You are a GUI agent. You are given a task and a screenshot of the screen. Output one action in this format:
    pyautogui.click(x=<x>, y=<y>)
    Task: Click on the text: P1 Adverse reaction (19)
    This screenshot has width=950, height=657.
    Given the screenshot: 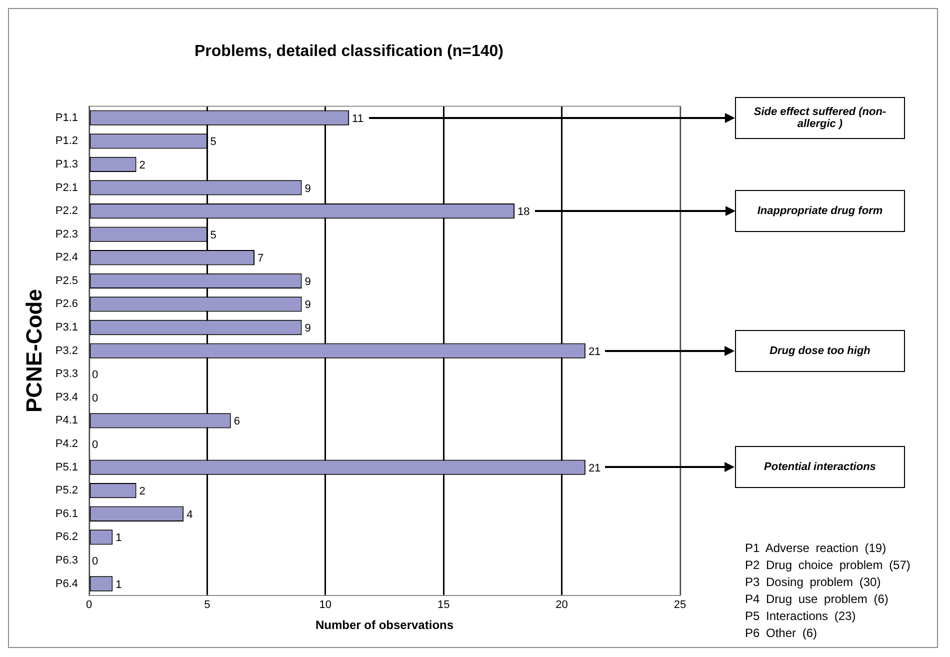 What is the action you would take?
    pyautogui.click(x=816, y=548)
    